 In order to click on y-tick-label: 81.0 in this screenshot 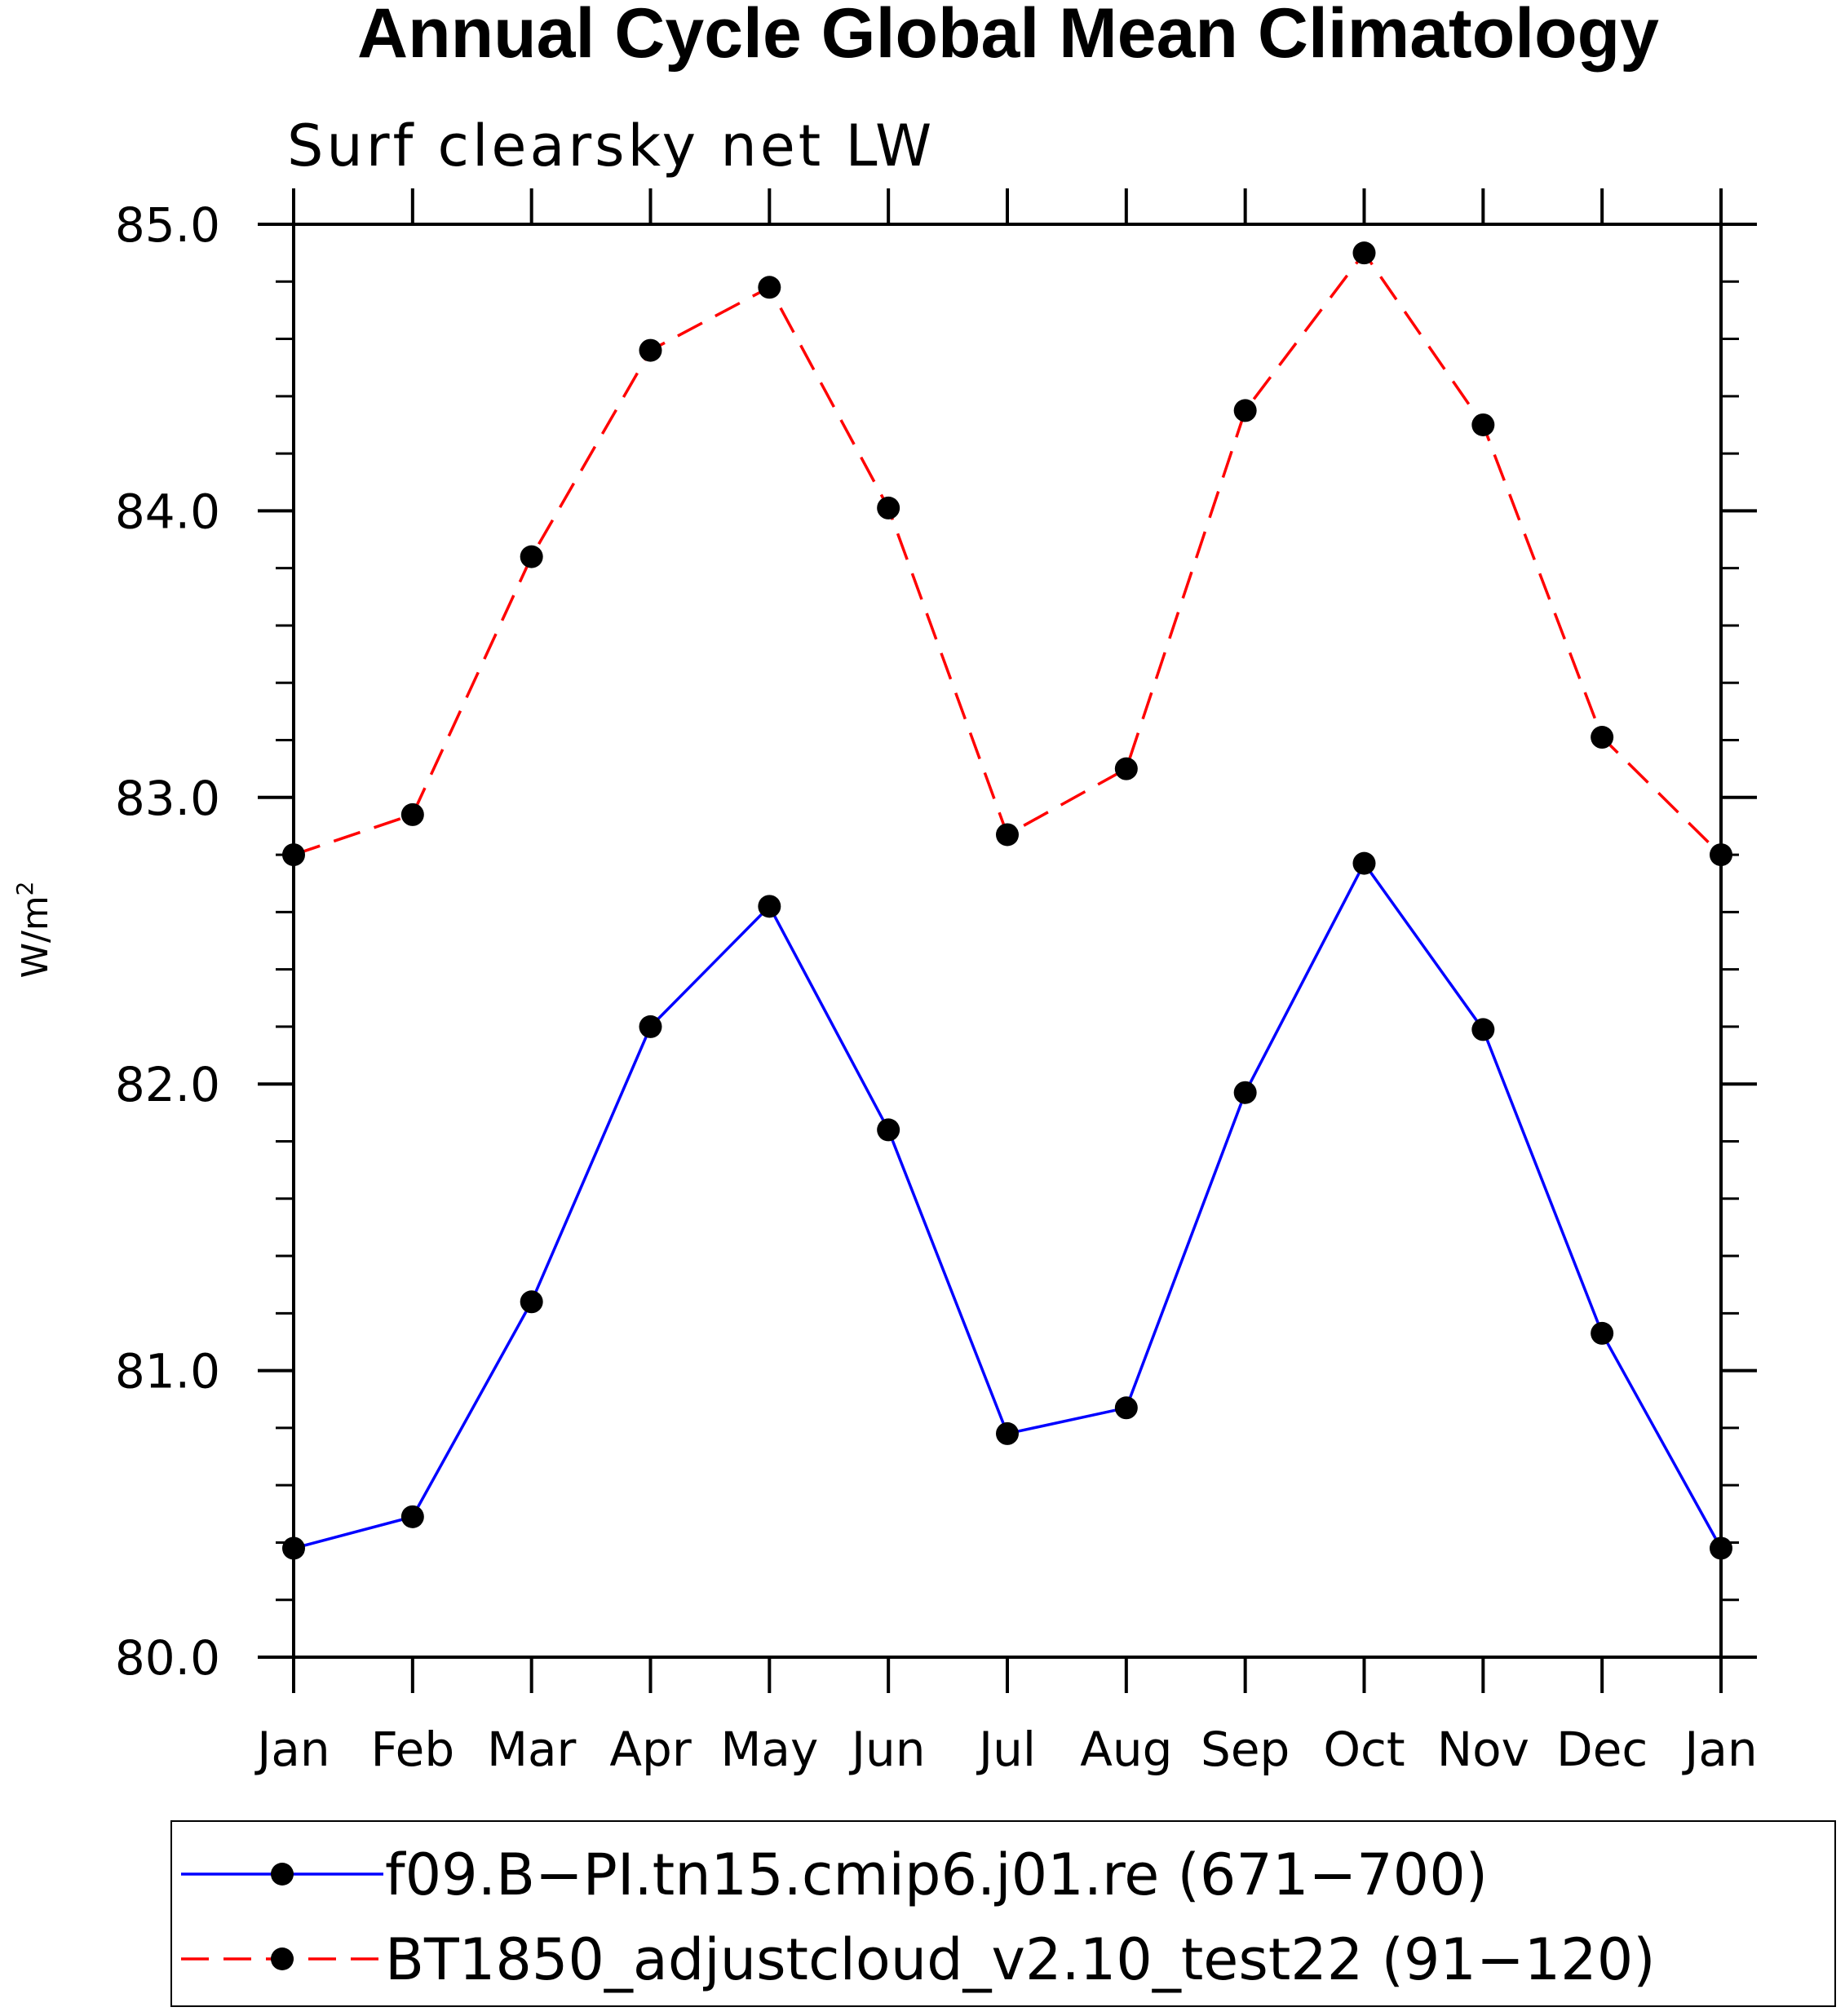, I will do `click(168, 1372)`.